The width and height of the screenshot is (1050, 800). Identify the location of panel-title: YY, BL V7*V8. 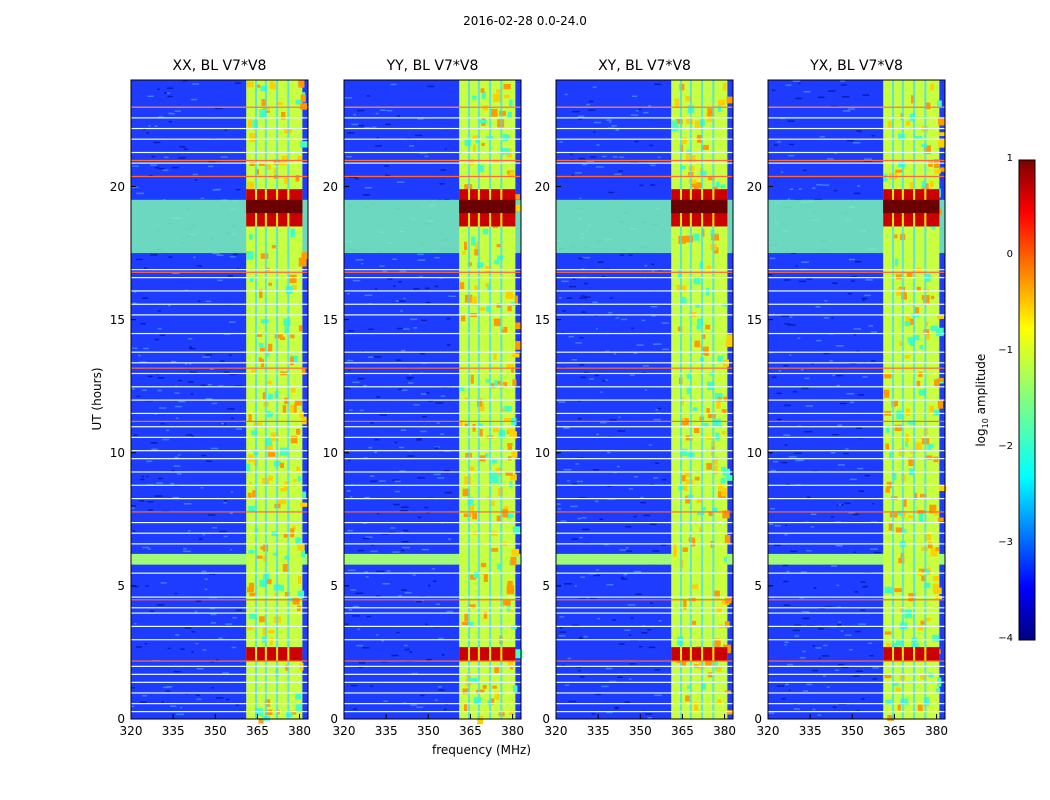
(432, 66).